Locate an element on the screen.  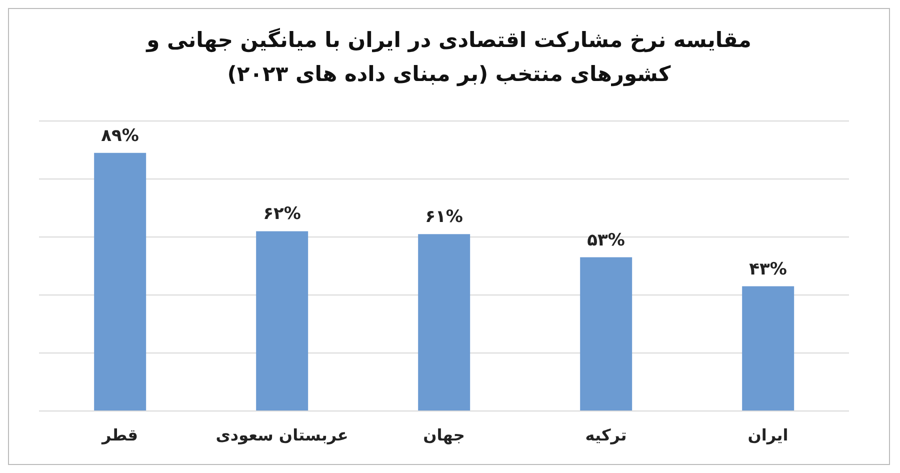
x-tick-label: عربستان سعودی is located at coordinates (282, 434).